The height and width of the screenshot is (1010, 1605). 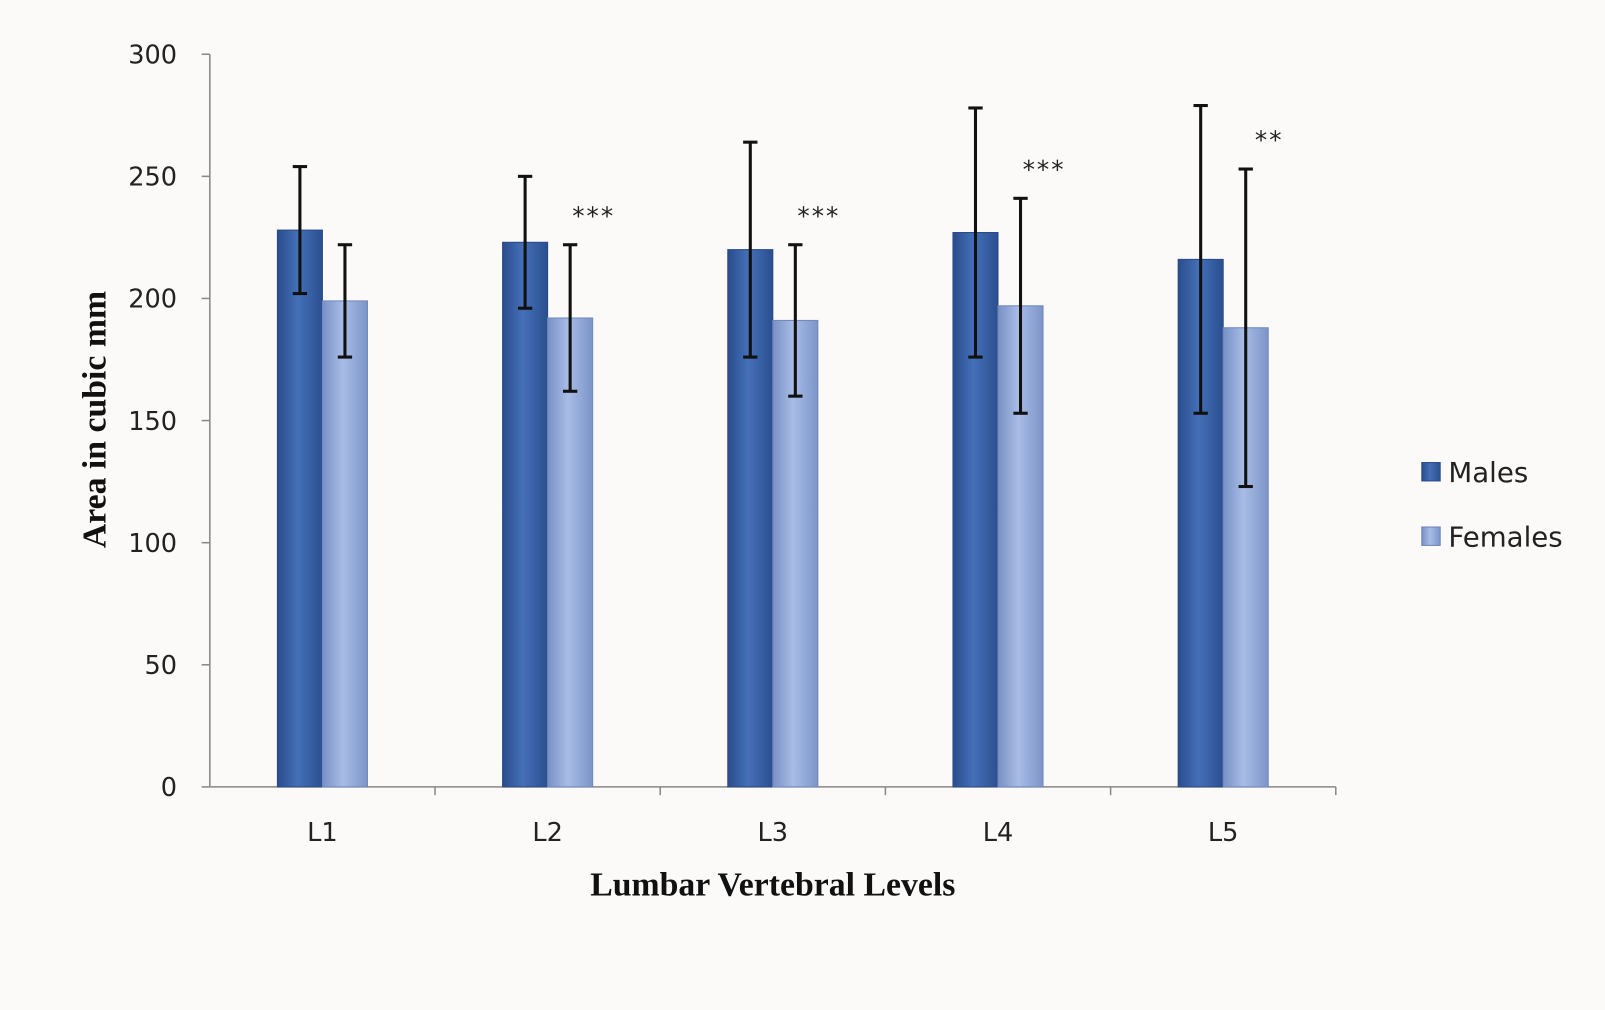 What do you see at coordinates (344, 544) in the screenshot?
I see `bar-females-L1` at bounding box center [344, 544].